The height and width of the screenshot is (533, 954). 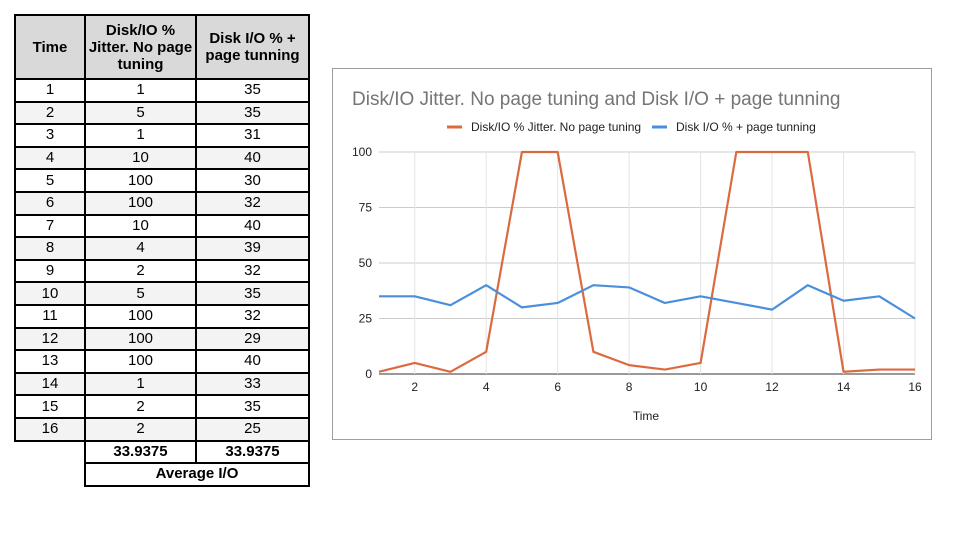 I want to click on x-tick-label: 8, so click(x=629, y=387).